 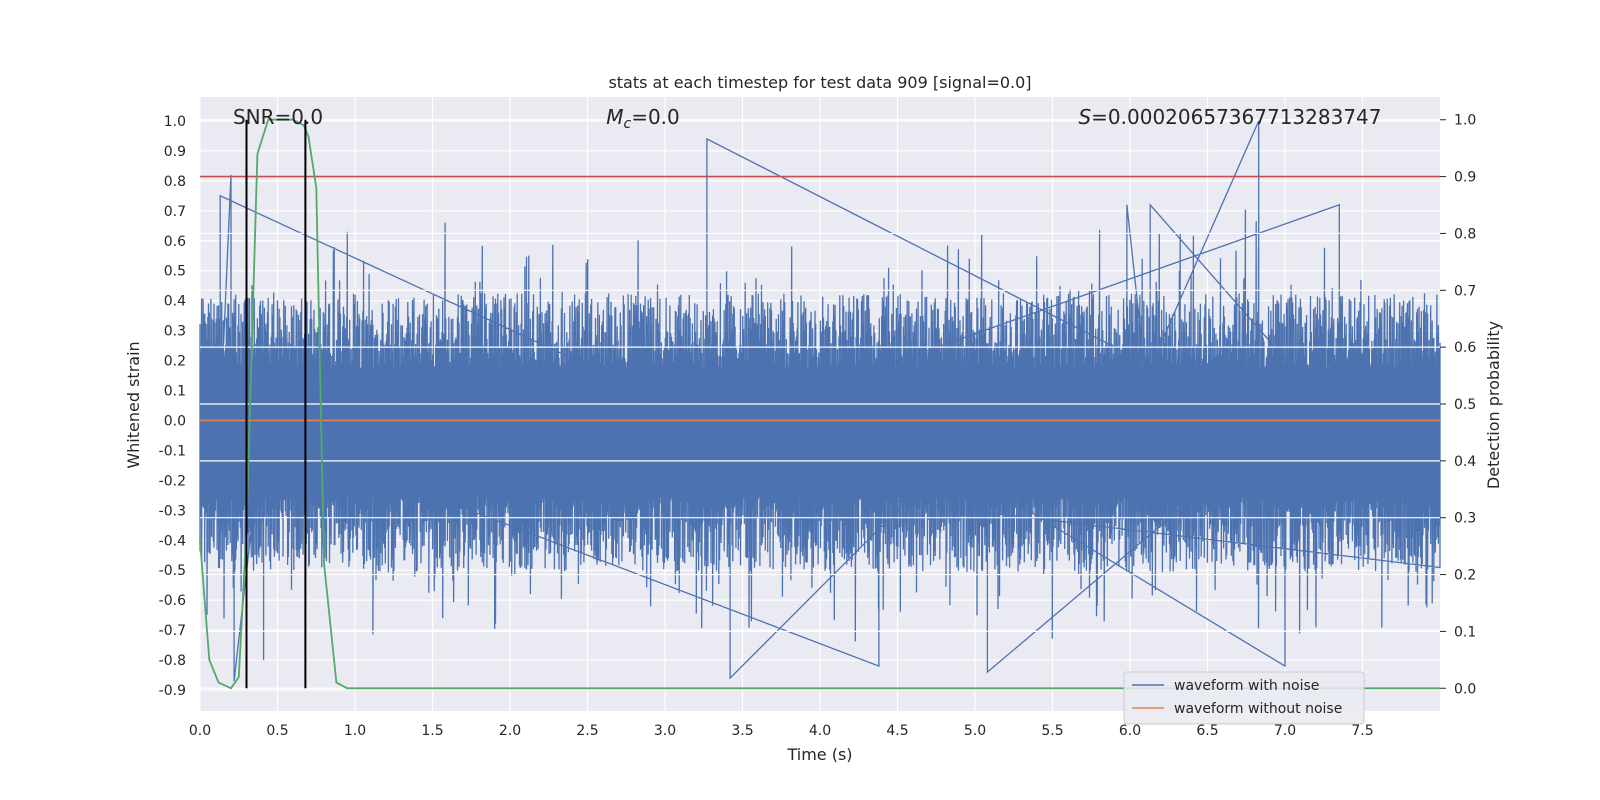 I want to click on x-tick-label: 1.0, so click(x=355, y=731).